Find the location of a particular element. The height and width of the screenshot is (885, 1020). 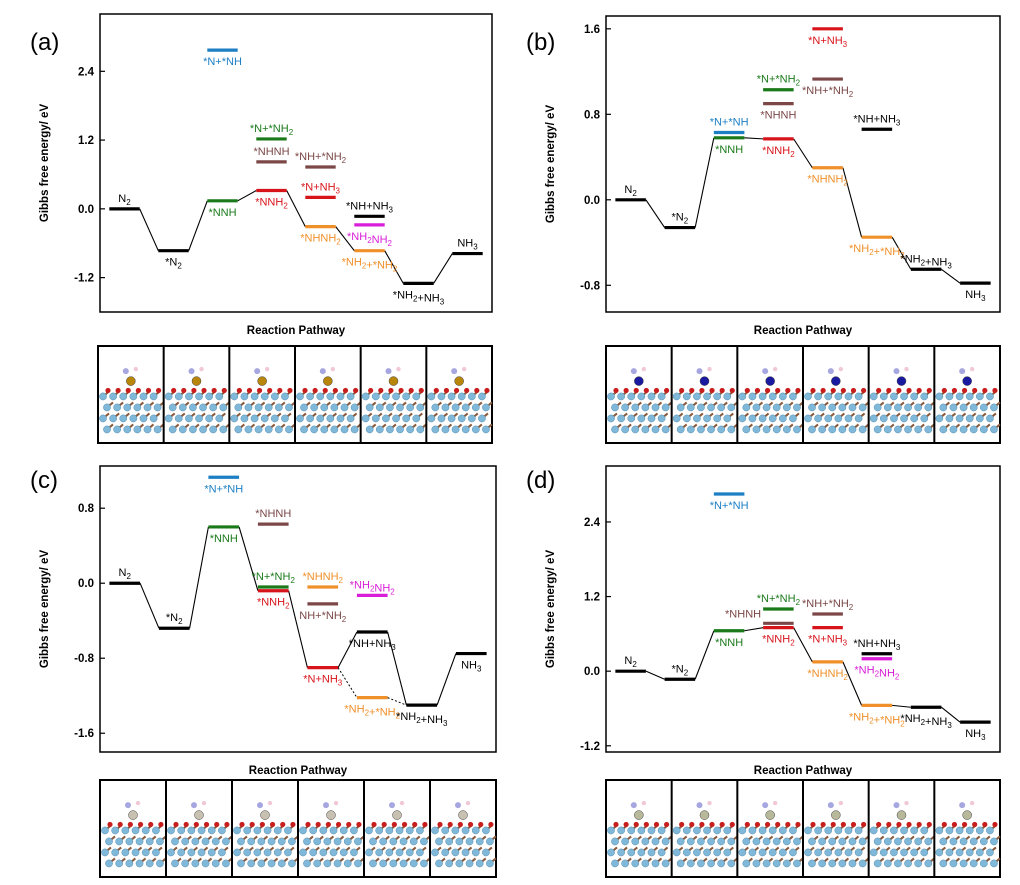

level-label-nh-nh-3: *NH+NH3 is located at coordinates (876, 645).